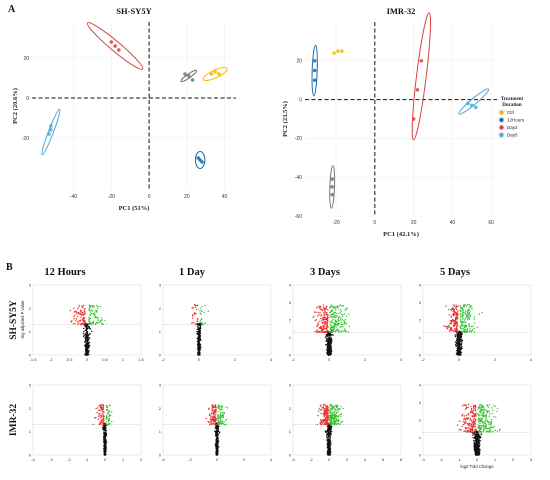 The image size is (550, 480). Describe the element at coordinates (271, 459) in the screenshot. I see `x-tick-label: 4` at that location.